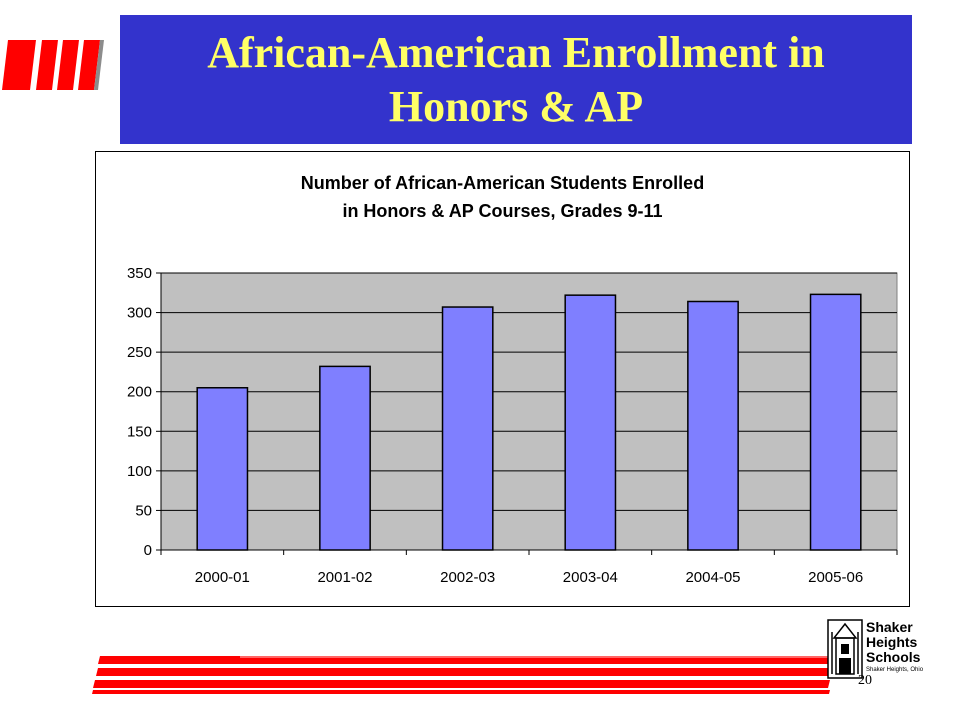 Image resolution: width=960 pixels, height=720 pixels. What do you see at coordinates (139, 471) in the screenshot?
I see `y-tick-label: 100` at bounding box center [139, 471].